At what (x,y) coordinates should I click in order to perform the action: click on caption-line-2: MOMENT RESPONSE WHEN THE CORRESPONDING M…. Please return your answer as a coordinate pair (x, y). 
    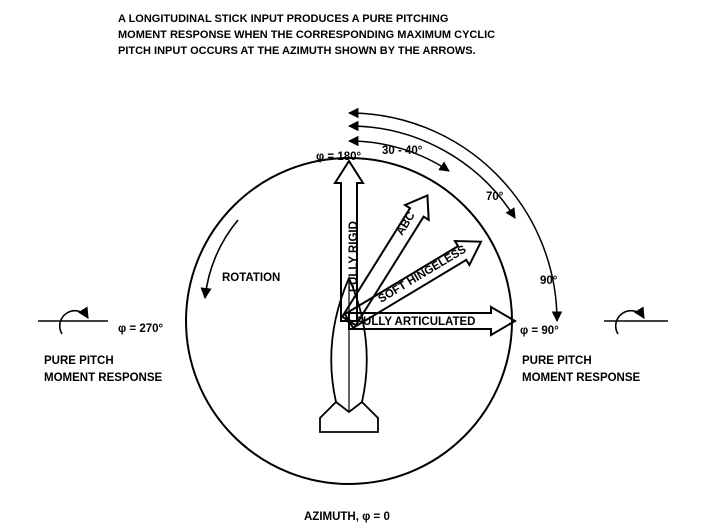
    Looking at the image, I should click on (306, 35).